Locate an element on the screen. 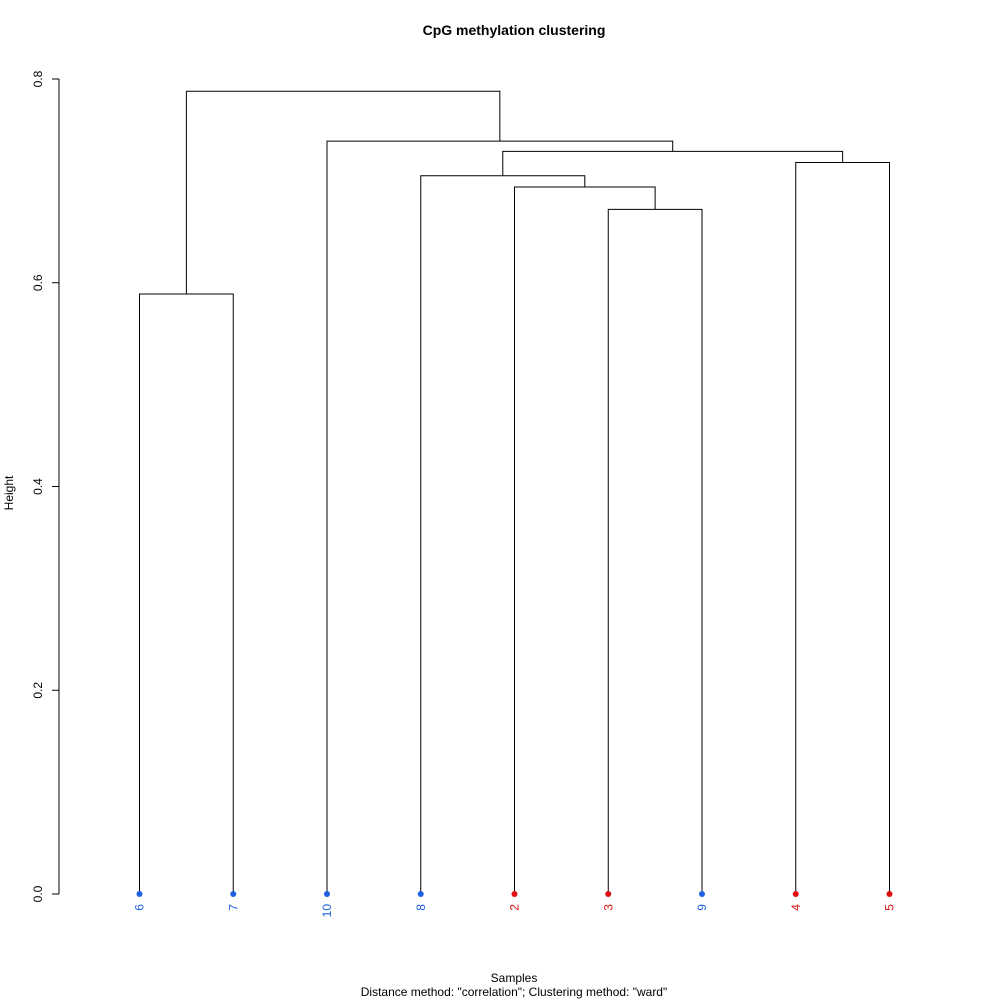  y-axis-label: Height is located at coordinates (9, 492).